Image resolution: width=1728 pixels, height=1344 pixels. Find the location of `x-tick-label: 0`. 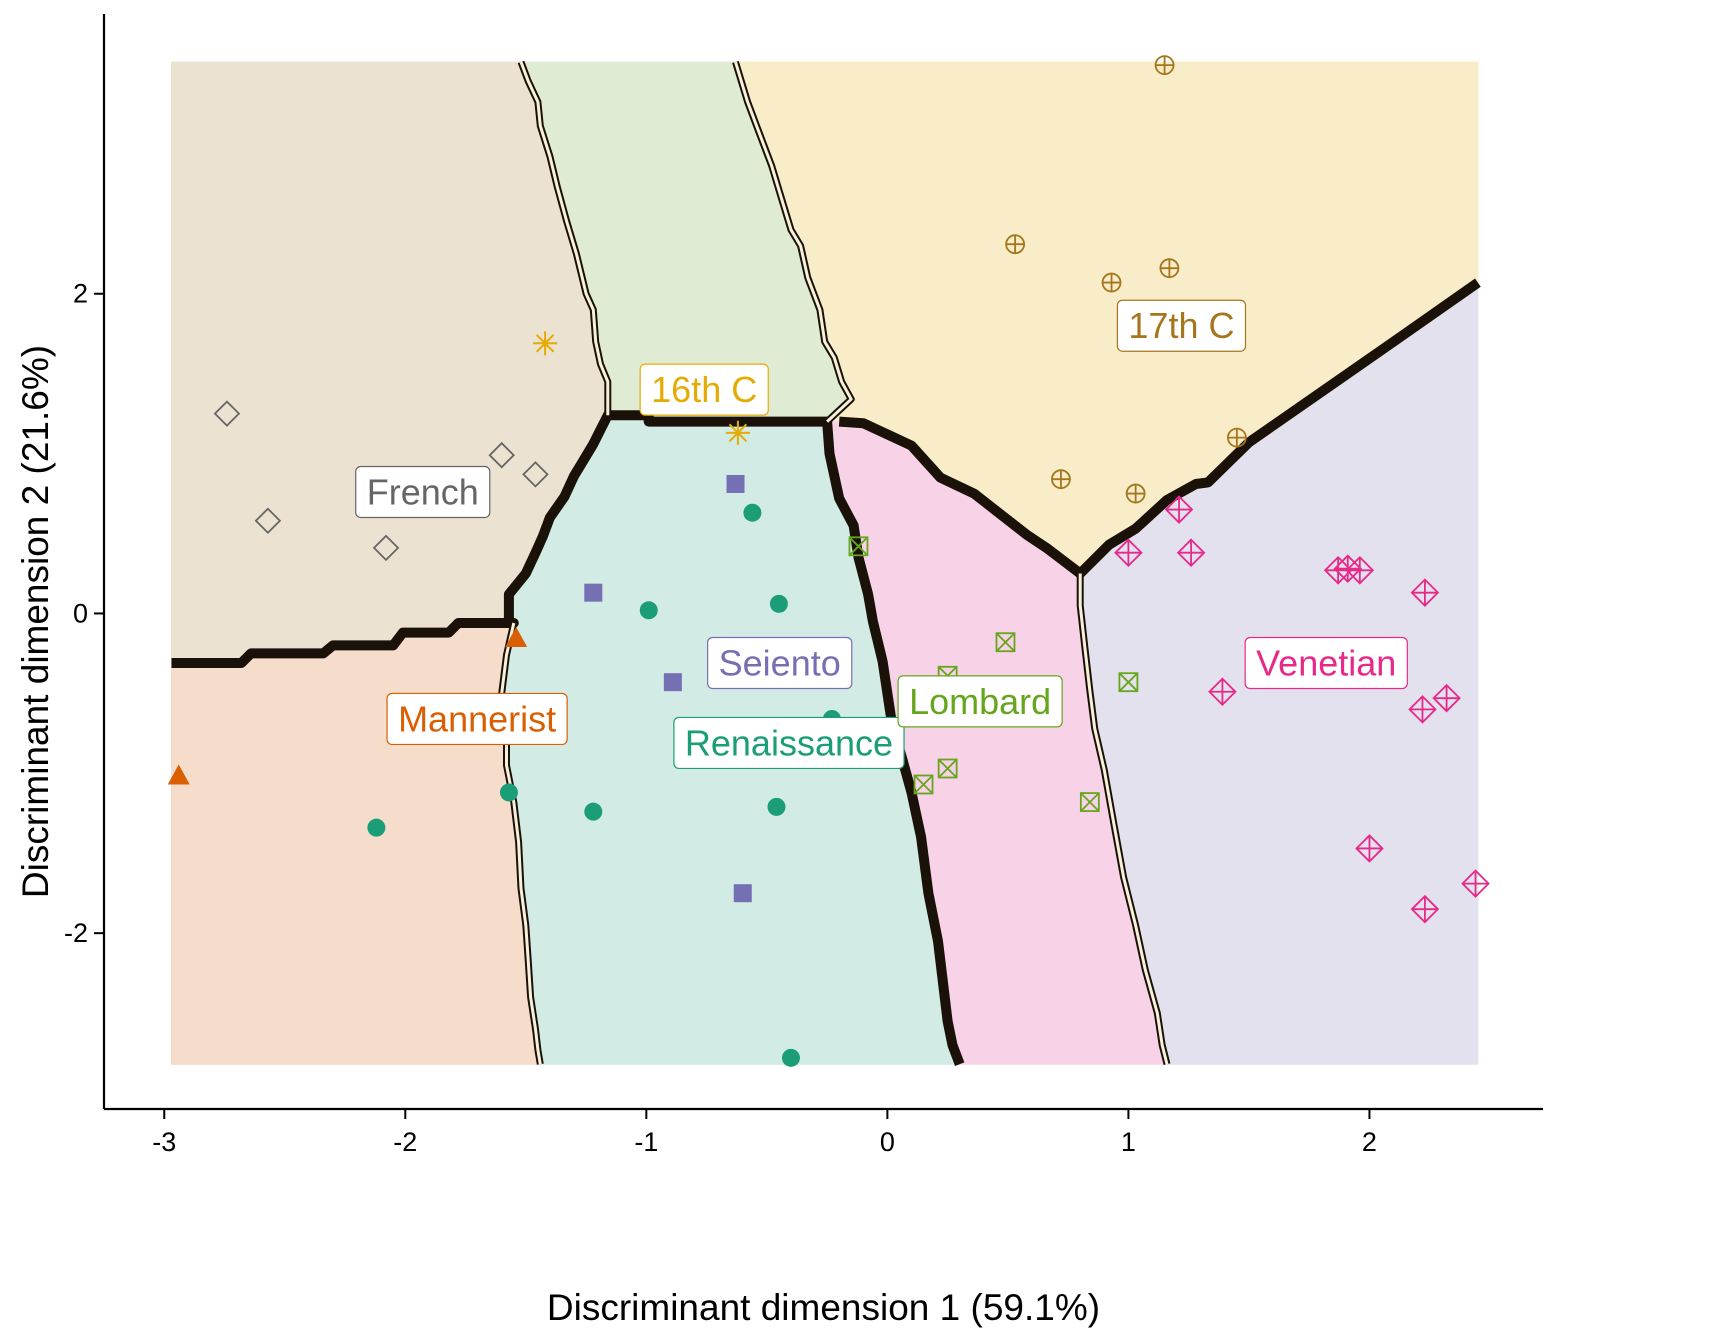

x-tick-label: 0 is located at coordinates (887, 1142).